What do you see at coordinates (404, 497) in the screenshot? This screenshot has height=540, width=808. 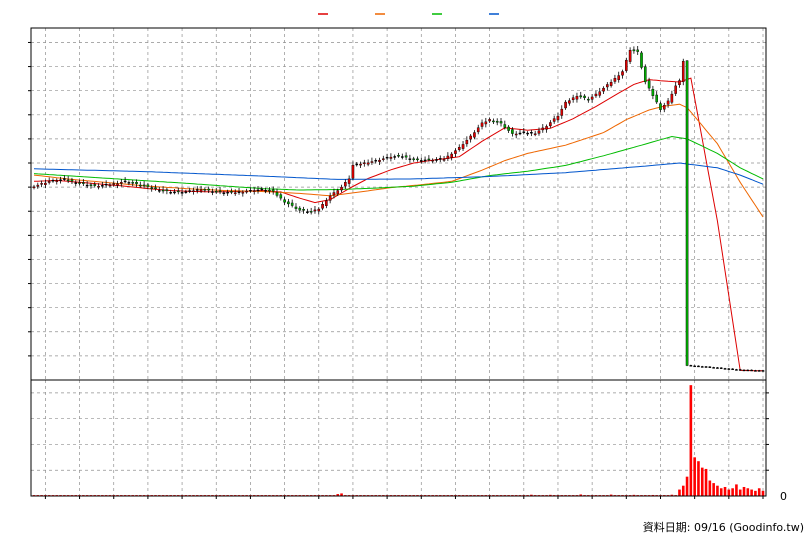 I see `date-axis-ticks` at bounding box center [404, 497].